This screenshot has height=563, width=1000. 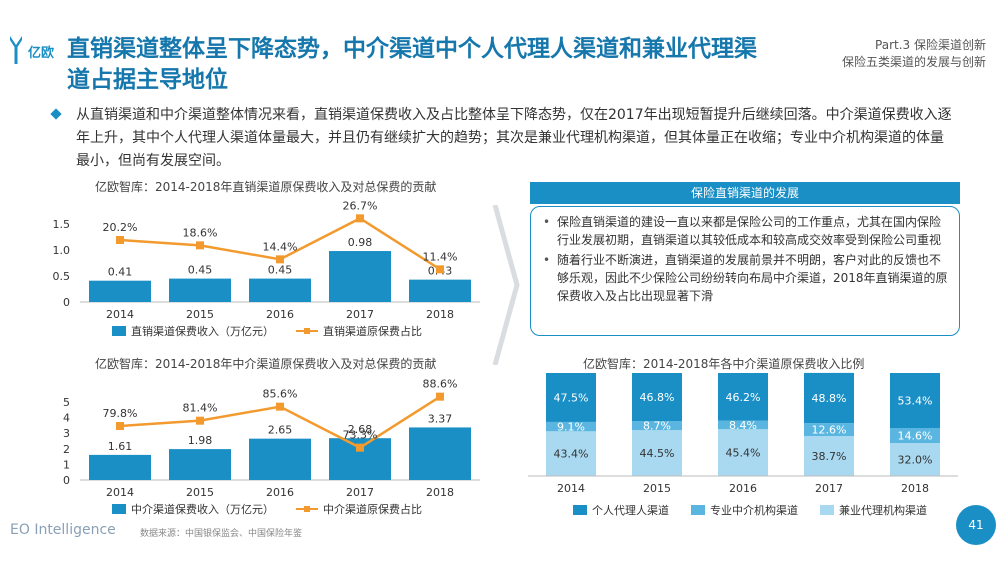 I want to click on legend-item-bar: 直销渠道保费收入（万亿元）, so click(x=193, y=331).